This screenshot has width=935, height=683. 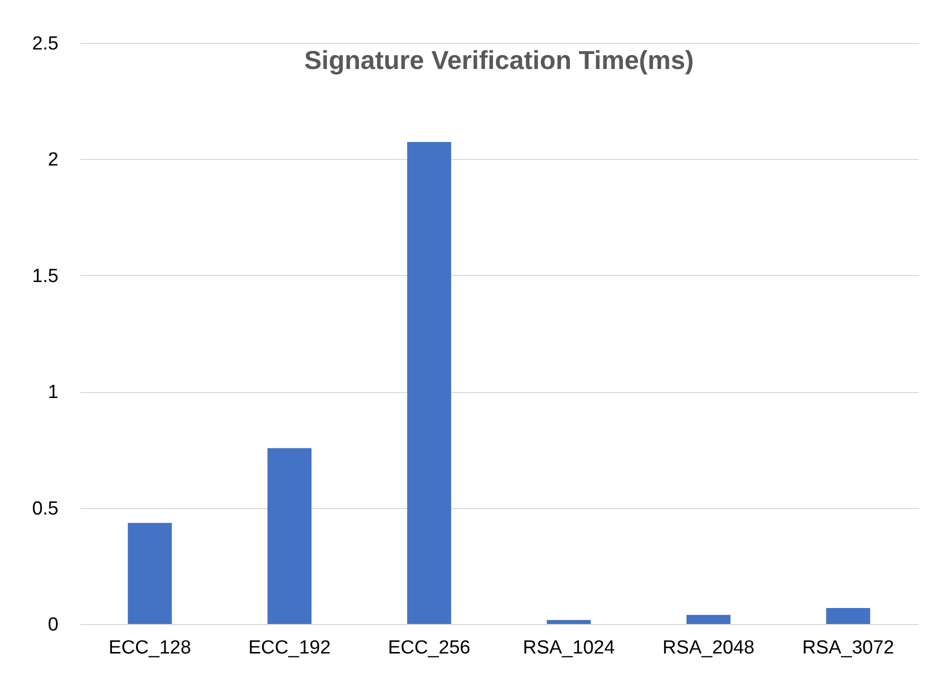 What do you see at coordinates (708, 648) in the screenshot?
I see `x-tick-label: RSA_2048` at bounding box center [708, 648].